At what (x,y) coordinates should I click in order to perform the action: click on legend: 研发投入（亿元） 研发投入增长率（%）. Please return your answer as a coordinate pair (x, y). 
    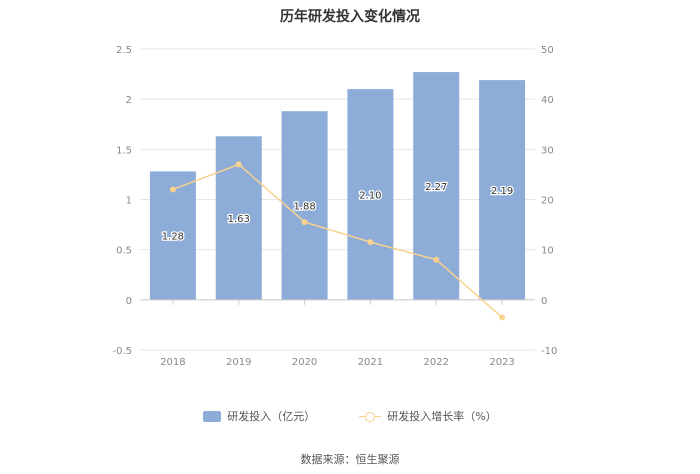
    Looking at the image, I should click on (350, 416).